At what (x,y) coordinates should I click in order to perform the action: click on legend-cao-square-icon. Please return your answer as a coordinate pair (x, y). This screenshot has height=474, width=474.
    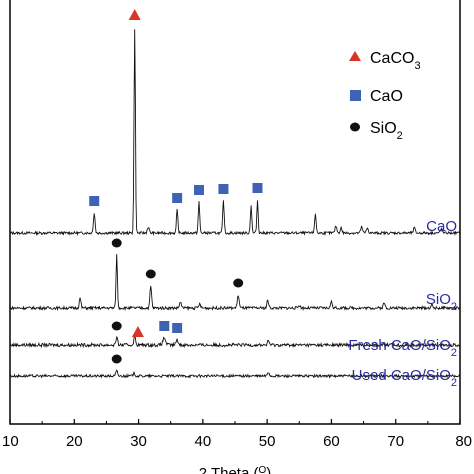
    Looking at the image, I should click on (355, 95).